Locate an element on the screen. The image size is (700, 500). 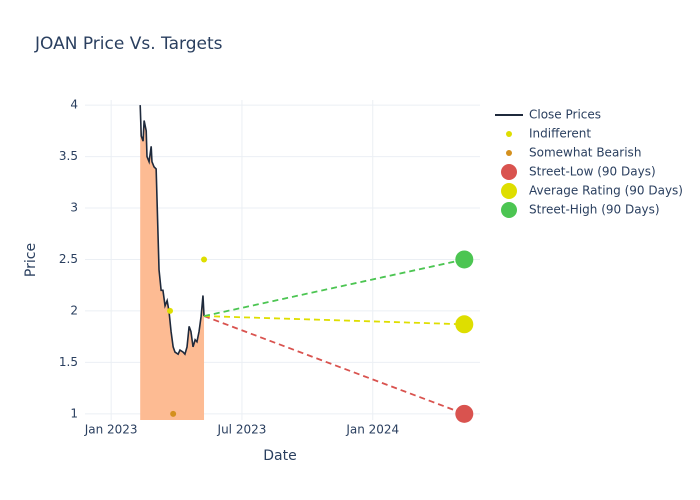
chart-title: JOAN Price Vs. Targets is located at coordinates (128, 44).